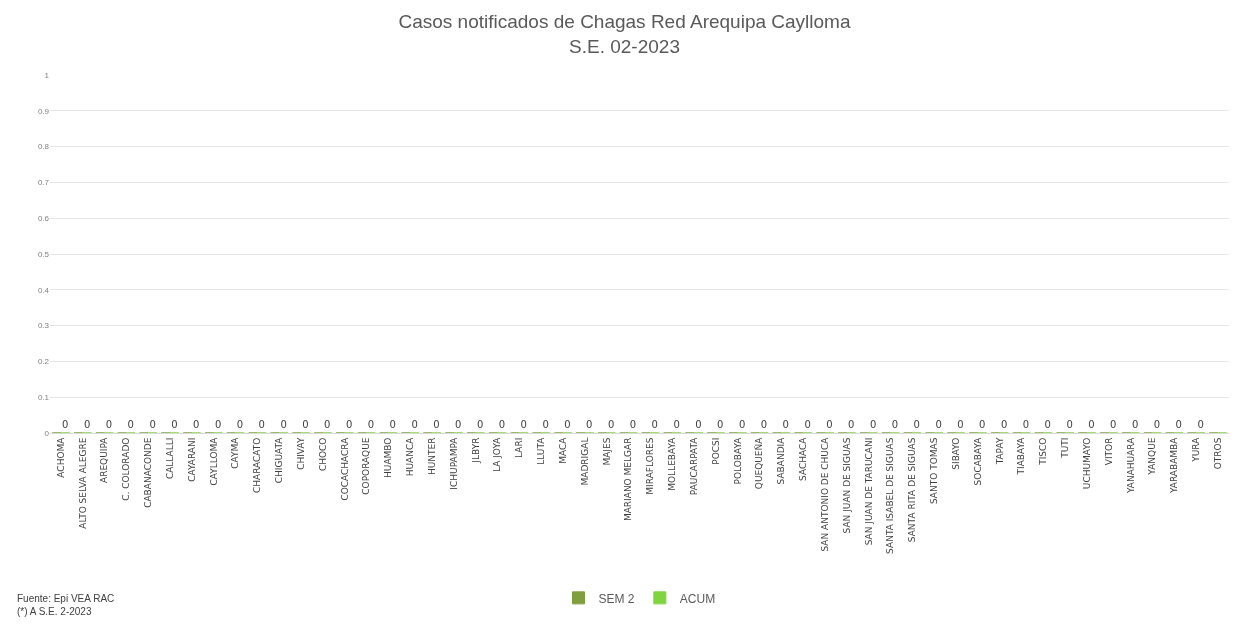 This screenshot has width=1249, height=624. What do you see at coordinates (825, 494) in the screenshot?
I see `x-tick-label: SAN ANTONIO DE CHUCA` at bounding box center [825, 494].